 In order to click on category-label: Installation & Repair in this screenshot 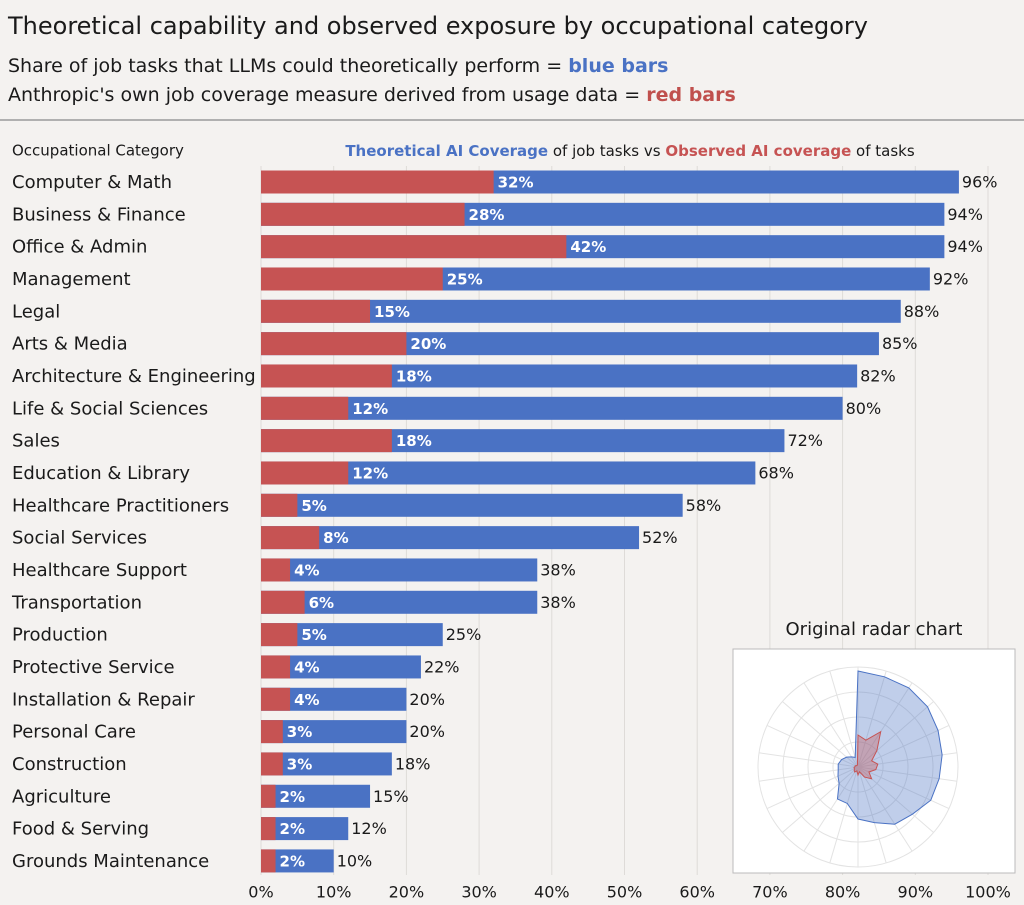, I will do `click(103, 699)`.